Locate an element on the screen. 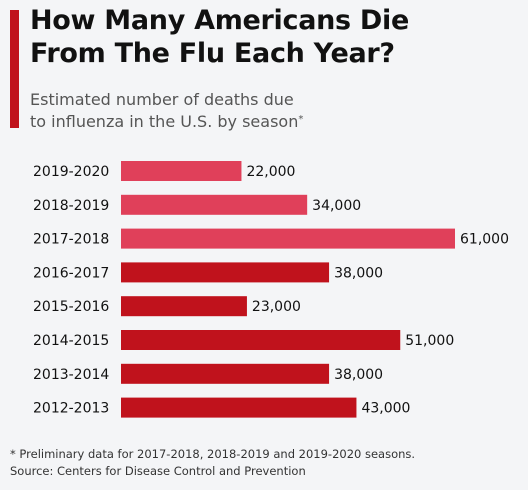 This screenshot has width=528, height=490. category-label: 2014-2015 is located at coordinates (71, 341).